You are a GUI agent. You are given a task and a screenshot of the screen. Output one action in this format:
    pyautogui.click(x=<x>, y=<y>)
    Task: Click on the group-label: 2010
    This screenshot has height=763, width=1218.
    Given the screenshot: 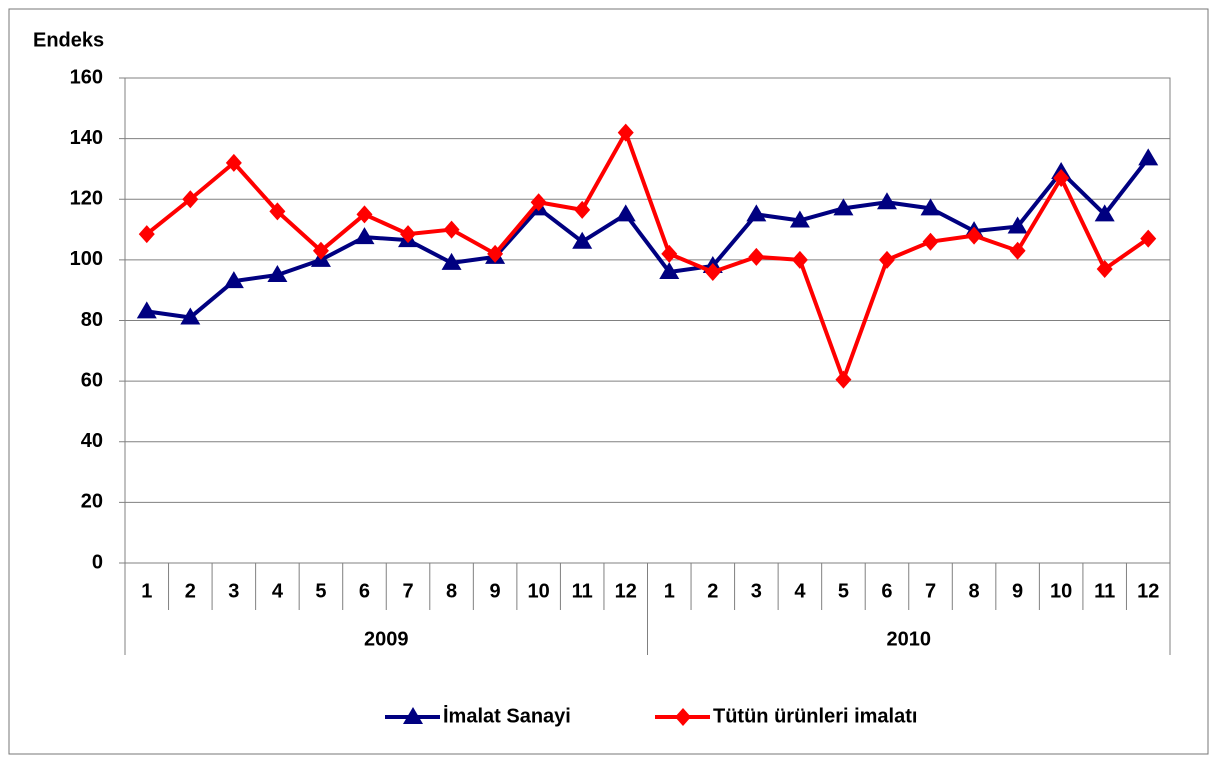 What is the action you would take?
    pyautogui.click(x=909, y=639)
    